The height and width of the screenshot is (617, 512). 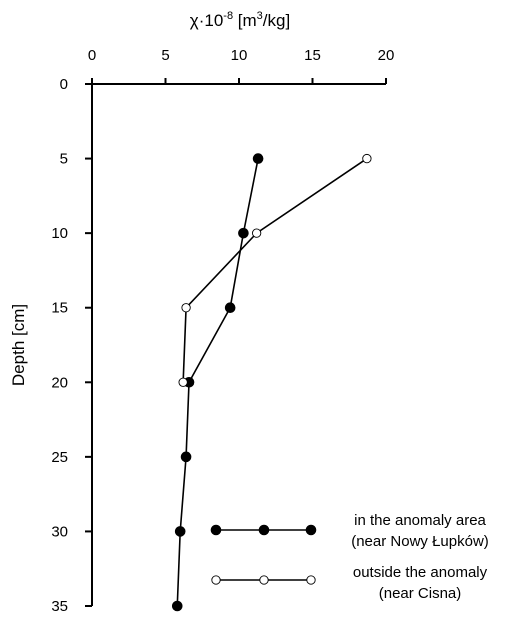 I want to click on legend-sublabel: (near Nowy Łupków), so click(x=420, y=541).